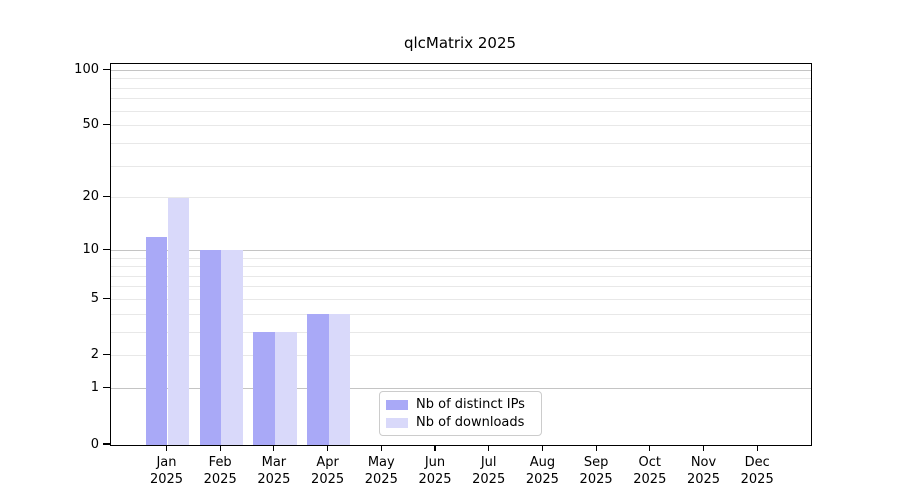 This screenshot has height=500, width=900. Describe the element at coordinates (90, 249) in the screenshot. I see `y-tick-label: 10` at that location.